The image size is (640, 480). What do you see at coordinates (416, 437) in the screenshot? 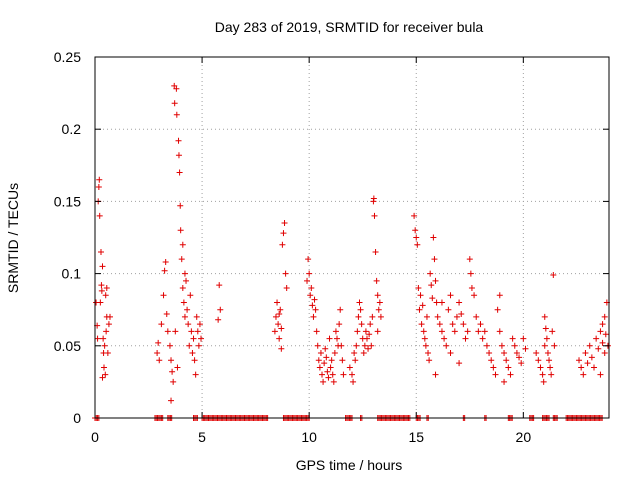
I see `x-tick-label: 15` at bounding box center [416, 437].